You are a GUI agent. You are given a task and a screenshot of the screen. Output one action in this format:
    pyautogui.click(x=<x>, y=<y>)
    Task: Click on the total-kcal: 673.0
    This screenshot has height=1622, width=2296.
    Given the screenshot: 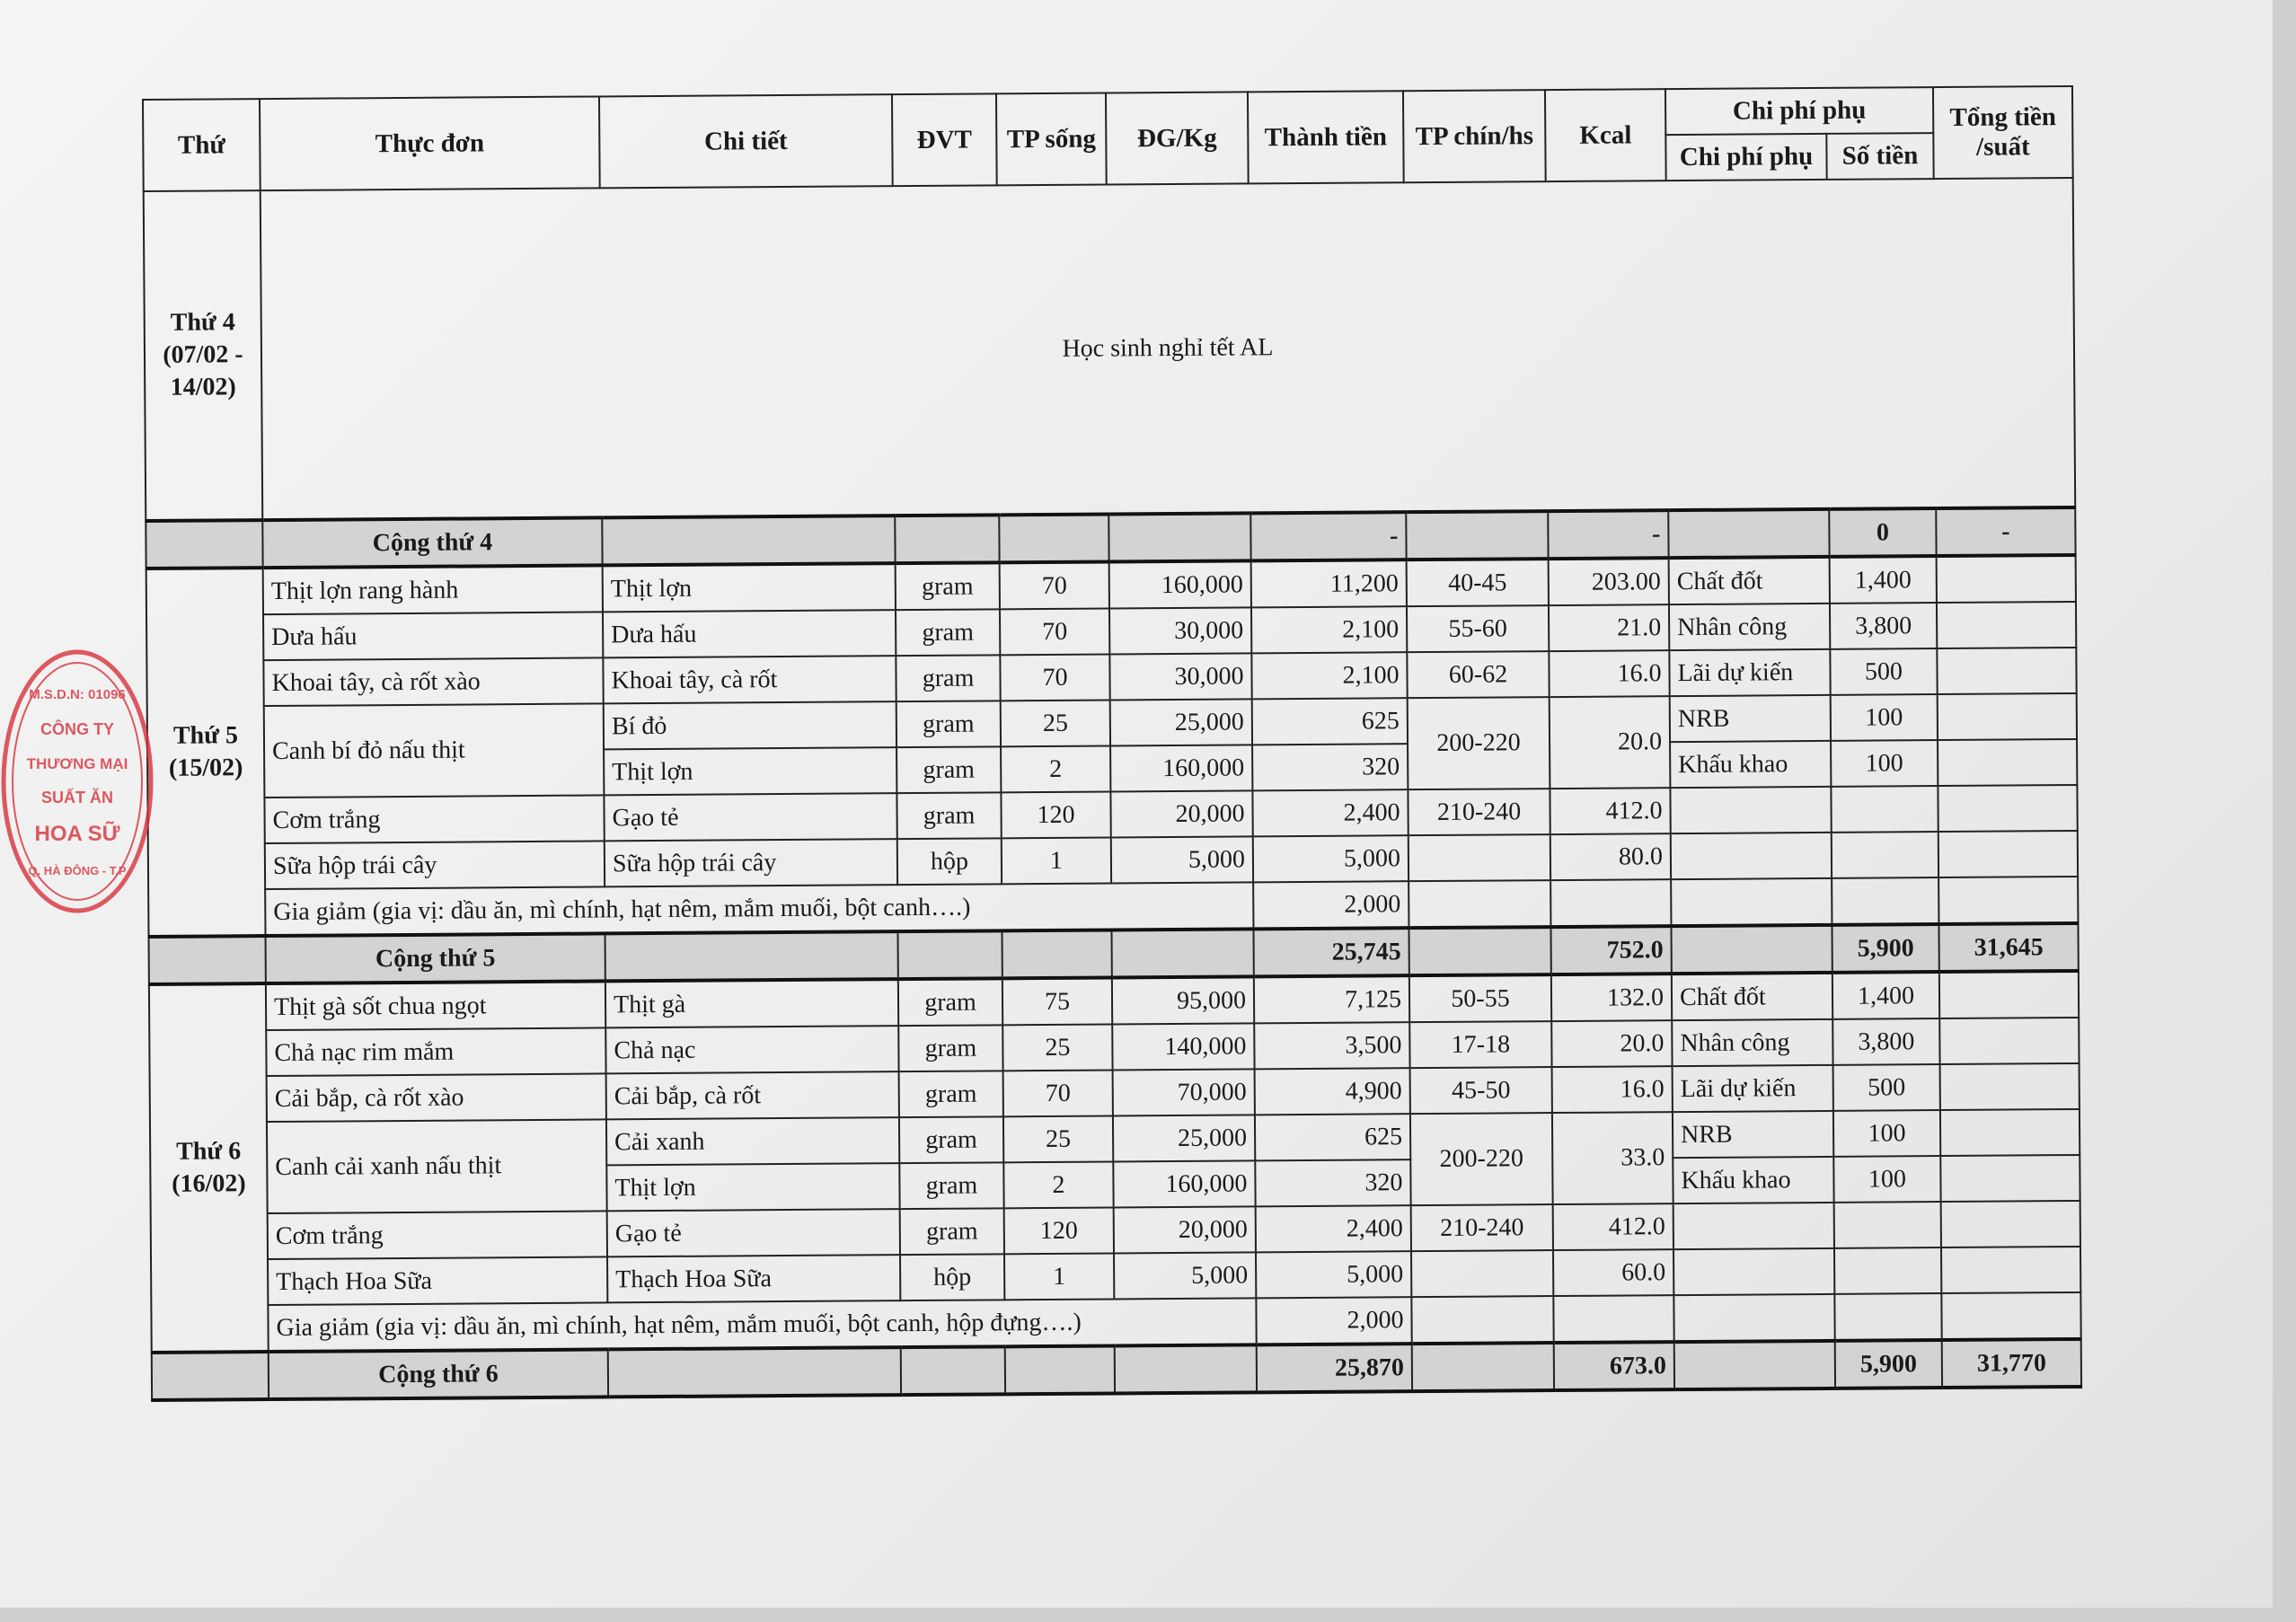 What is the action you would take?
    pyautogui.click(x=1614, y=1366)
    